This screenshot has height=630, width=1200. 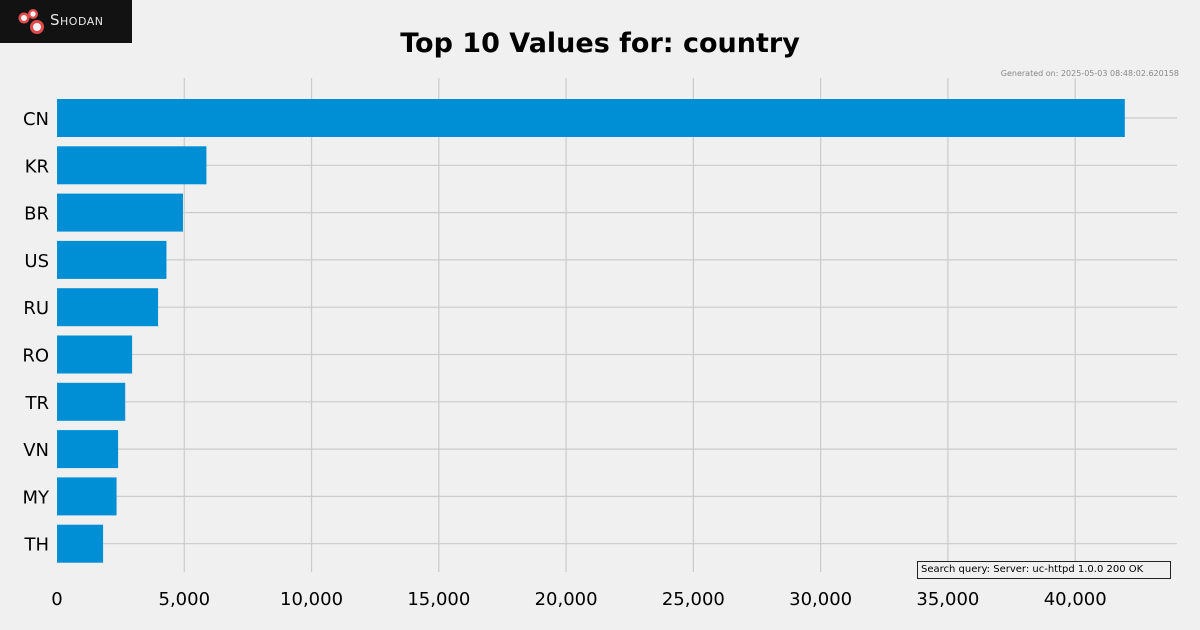 What do you see at coordinates (311, 599) in the screenshot?
I see `x-tick-label: 10,000` at bounding box center [311, 599].